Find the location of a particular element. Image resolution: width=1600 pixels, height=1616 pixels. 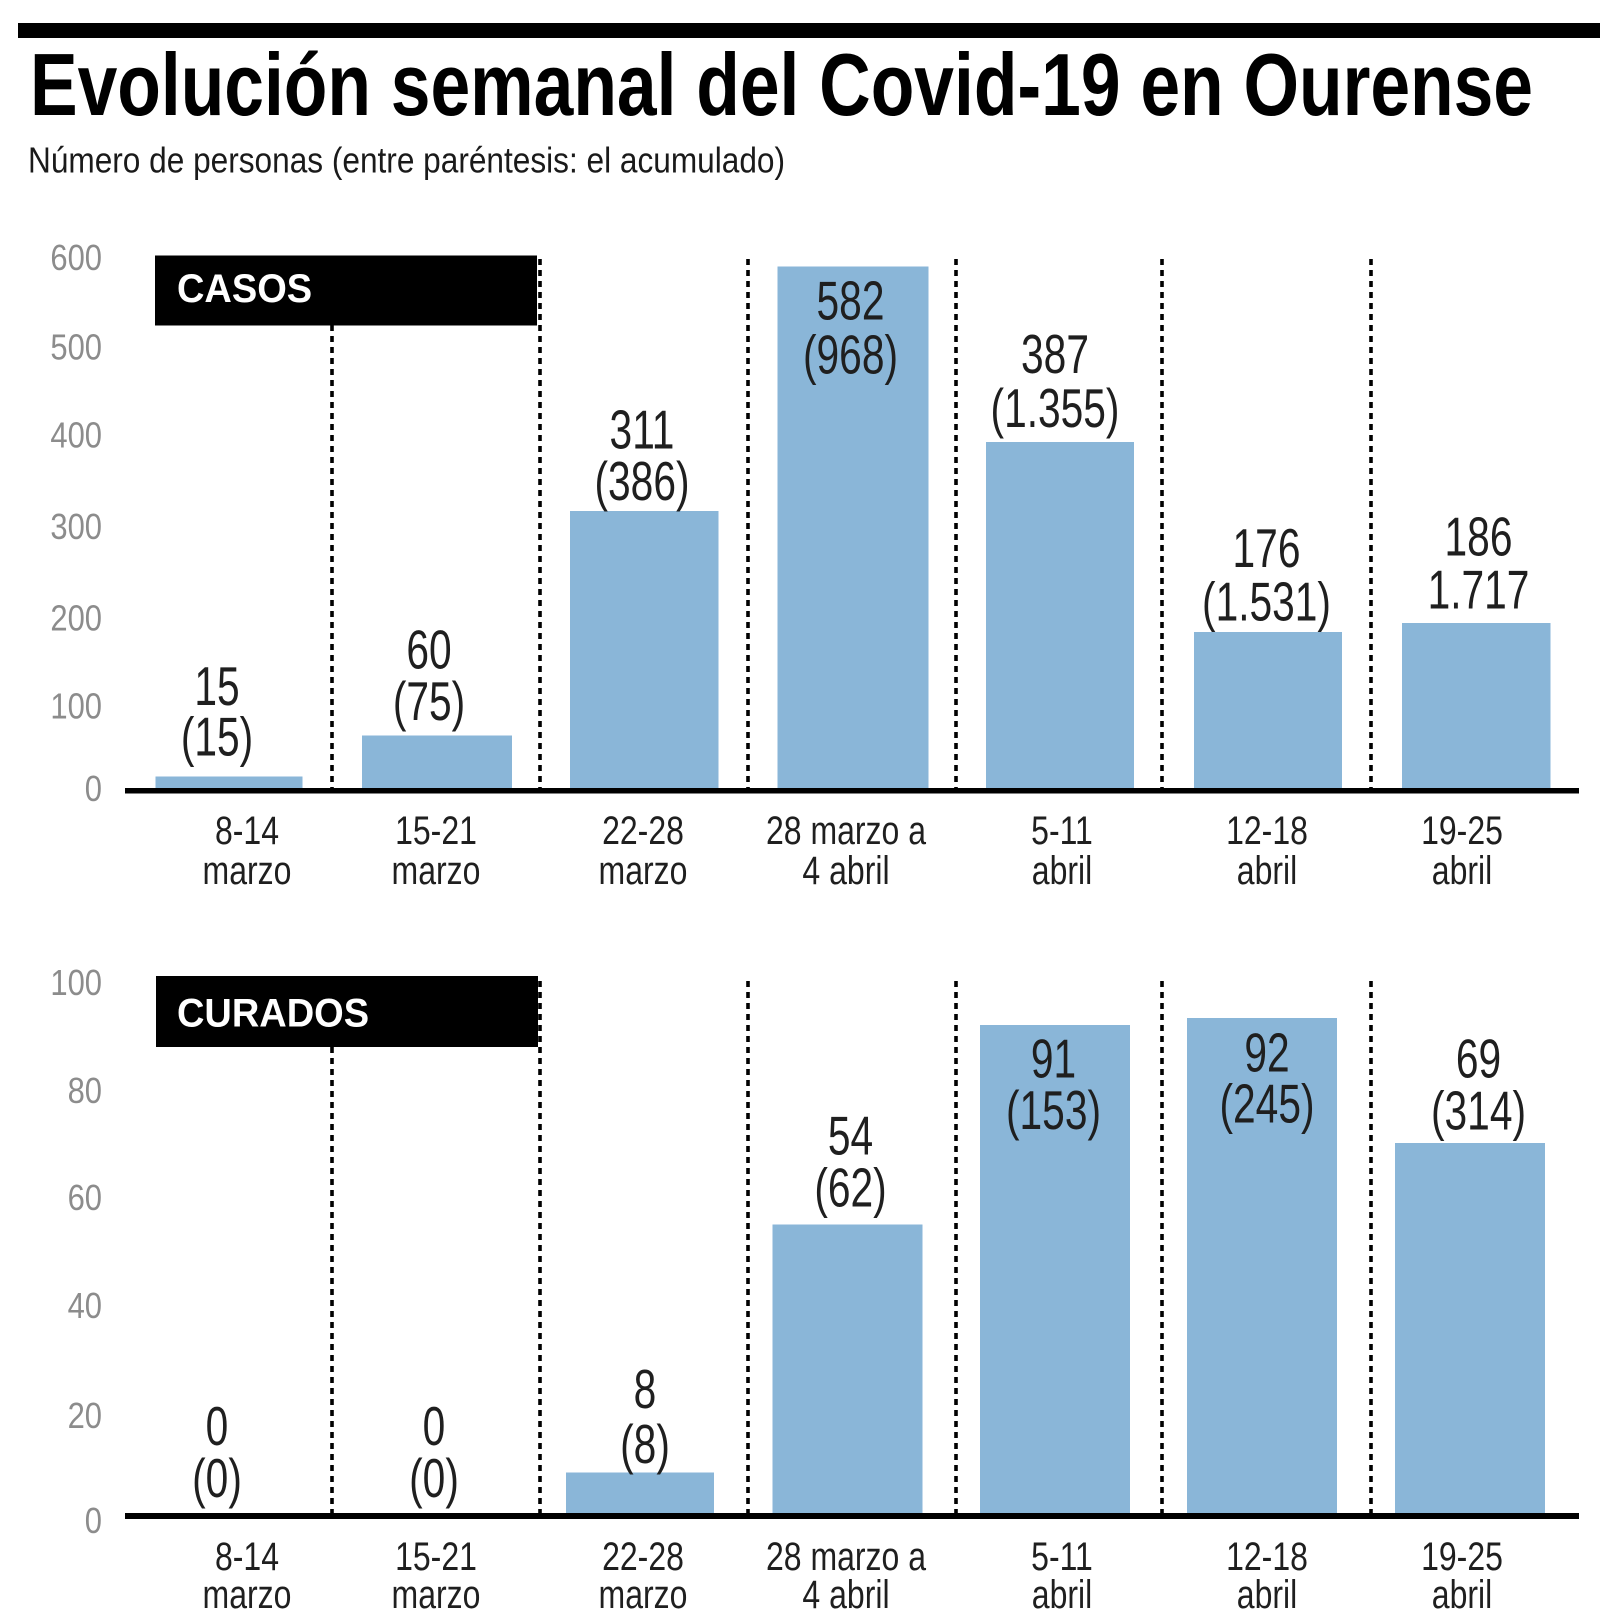

svg-text: 400 is located at coordinates (76, 437).